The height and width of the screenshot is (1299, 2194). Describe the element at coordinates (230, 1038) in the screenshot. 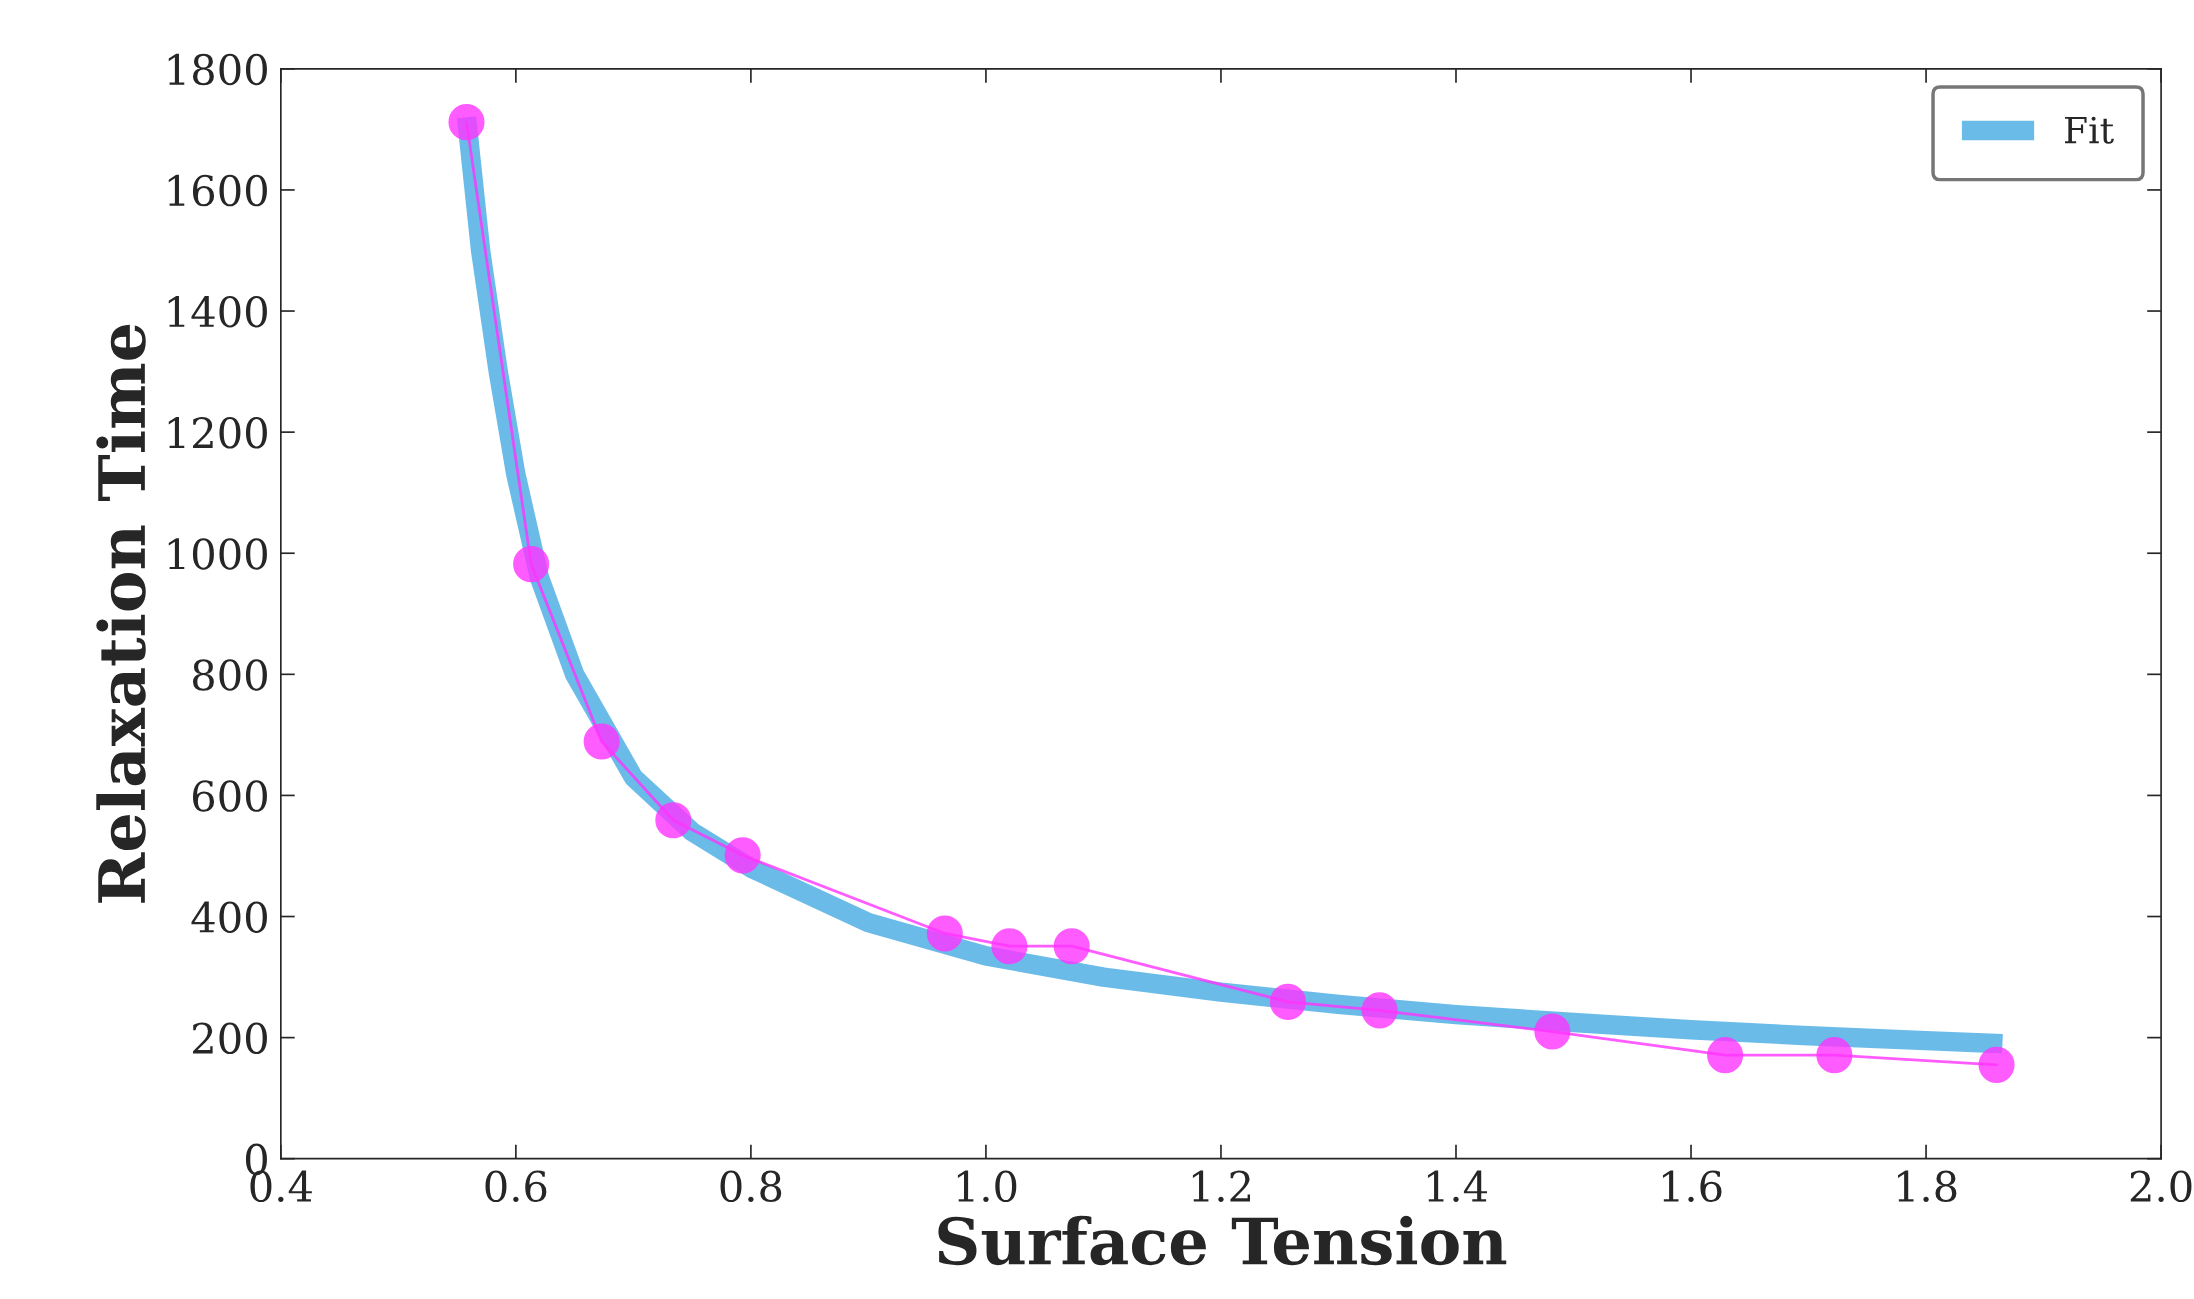

I see `y-tick-label: 200` at that location.